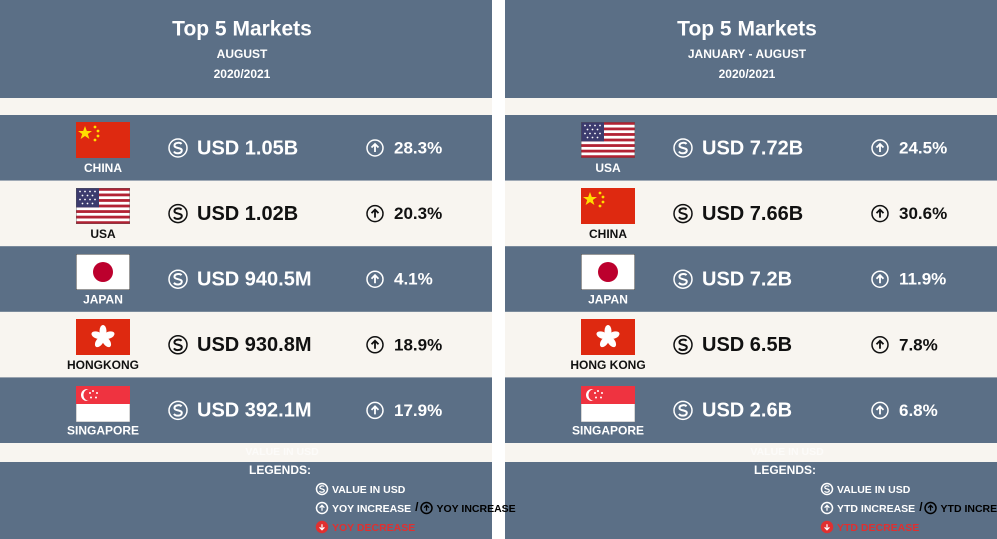  Describe the element at coordinates (413, 279) in the screenshot. I see `change-percent: 4.1%` at that location.